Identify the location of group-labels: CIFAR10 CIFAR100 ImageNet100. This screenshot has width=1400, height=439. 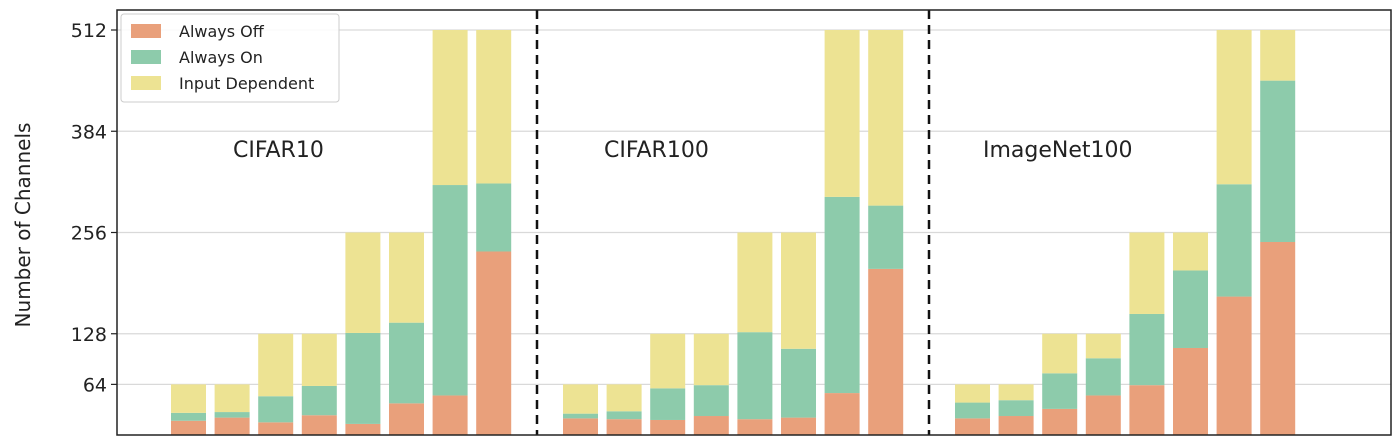
(683, 150).